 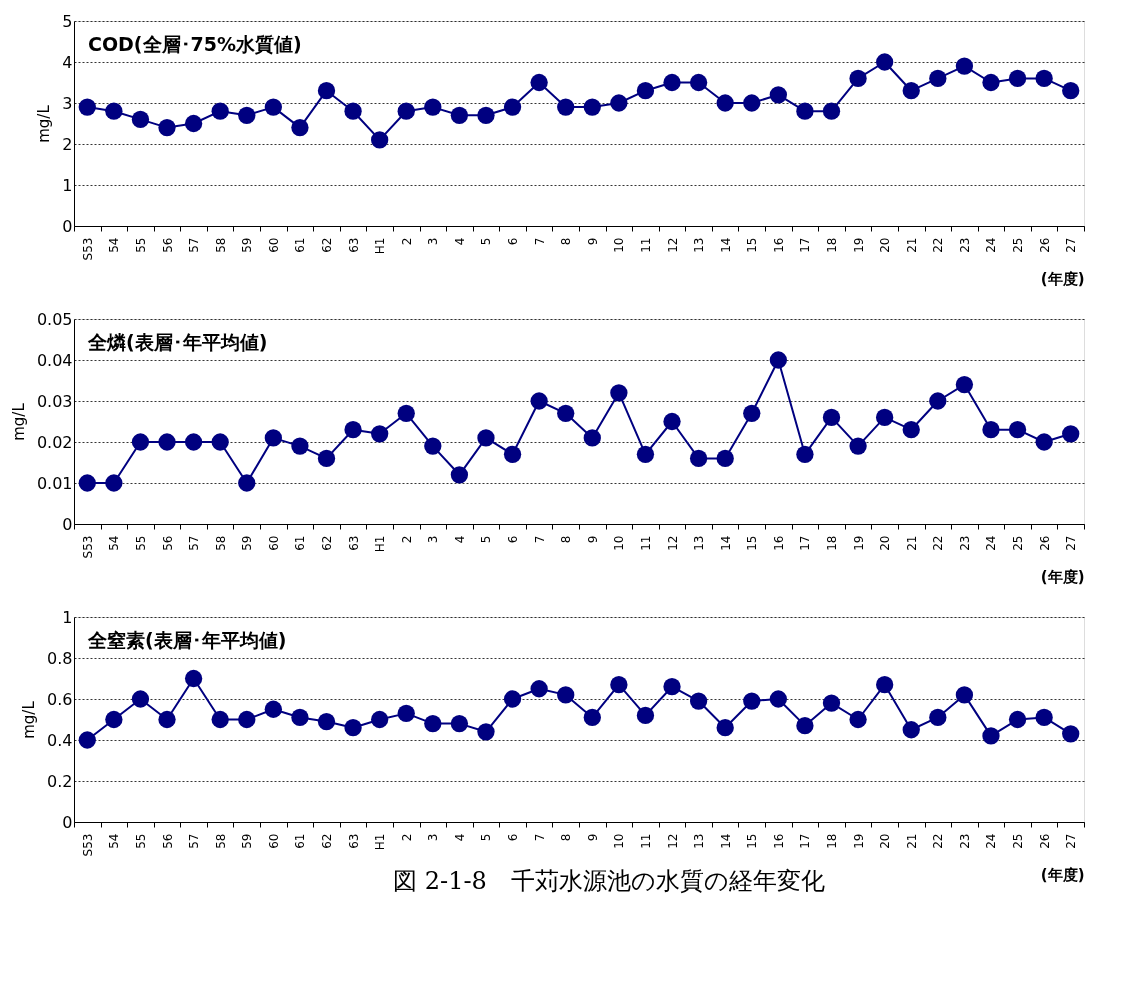 I want to click on x-tick-label: 2, so click(x=406, y=837).